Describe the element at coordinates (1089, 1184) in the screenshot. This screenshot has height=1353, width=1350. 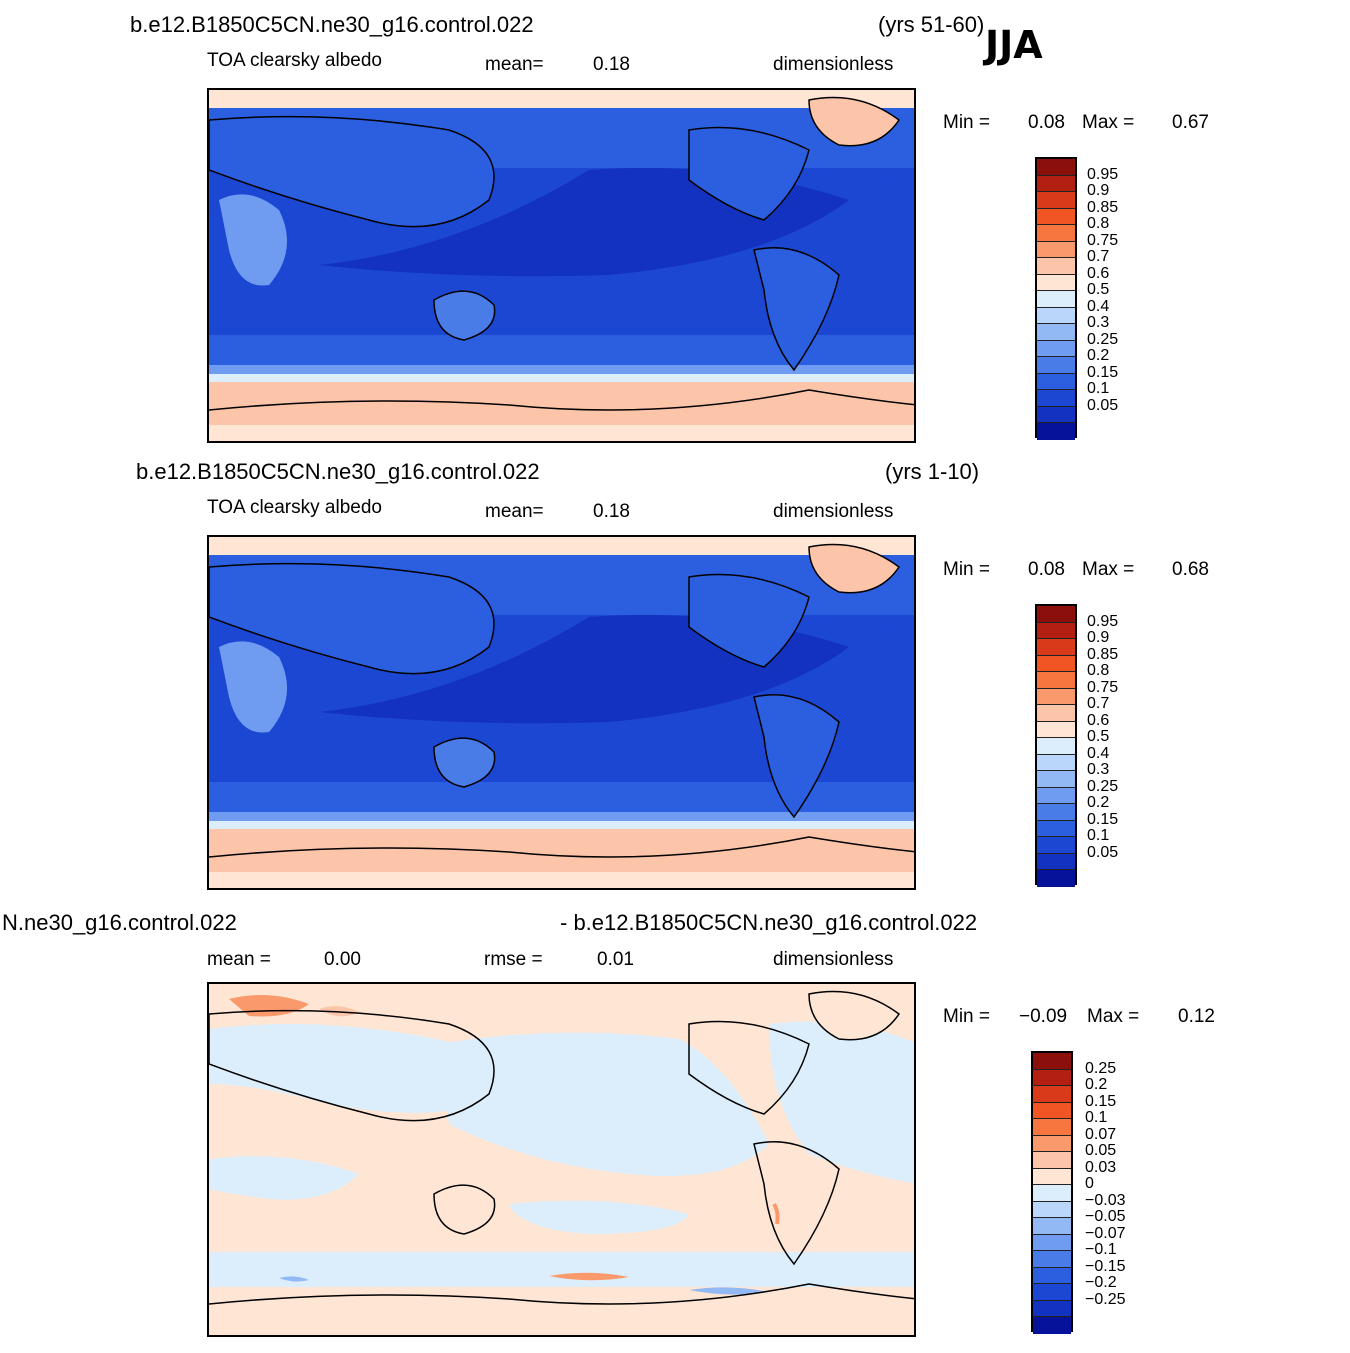
I see `colorbar-tick-label: 0` at that location.